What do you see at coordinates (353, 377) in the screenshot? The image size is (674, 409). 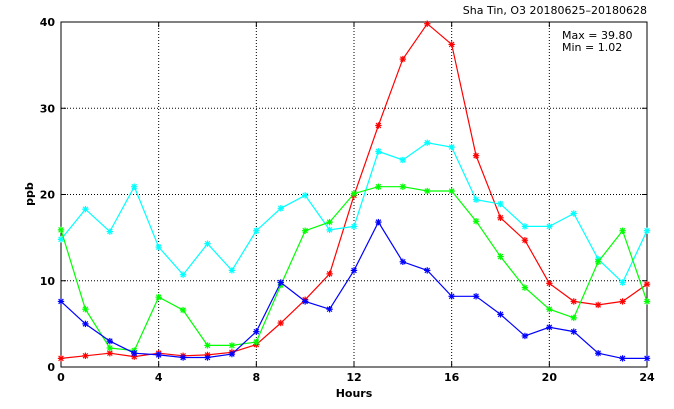 I see `x-tick-label: 12` at bounding box center [353, 377].